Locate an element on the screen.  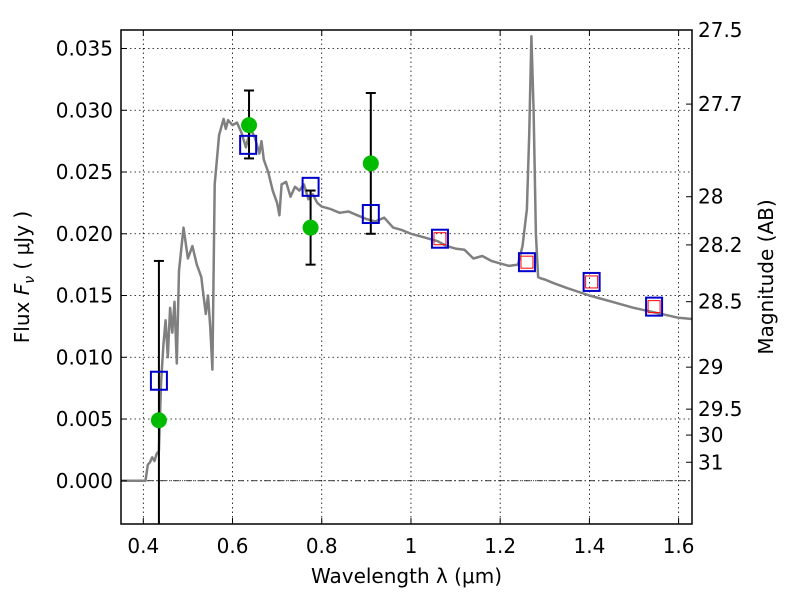
y-tick-label: 0.030 is located at coordinates (84, 110).